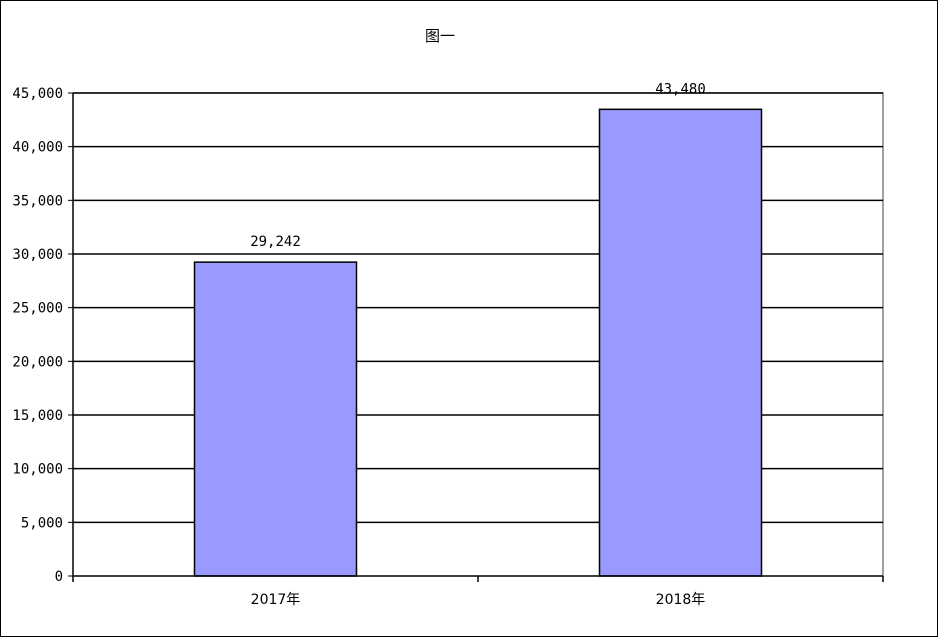 The image size is (938, 637). I want to click on y-tick-label: 45,000, so click(37, 94).